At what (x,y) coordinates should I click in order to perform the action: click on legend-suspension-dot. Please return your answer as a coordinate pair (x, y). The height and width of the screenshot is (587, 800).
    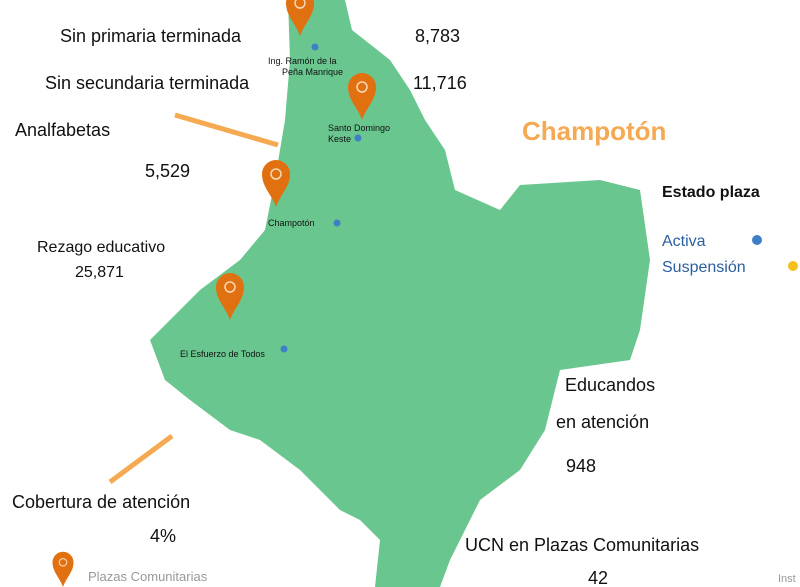
    Looking at the image, I should click on (793, 266).